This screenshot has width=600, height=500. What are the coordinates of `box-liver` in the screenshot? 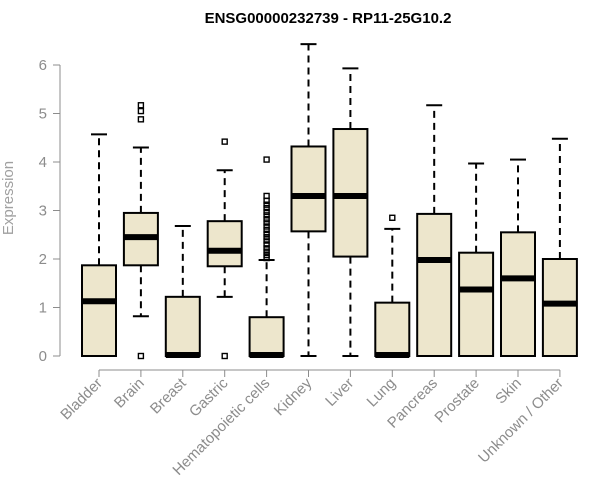 It's located at (350, 212).